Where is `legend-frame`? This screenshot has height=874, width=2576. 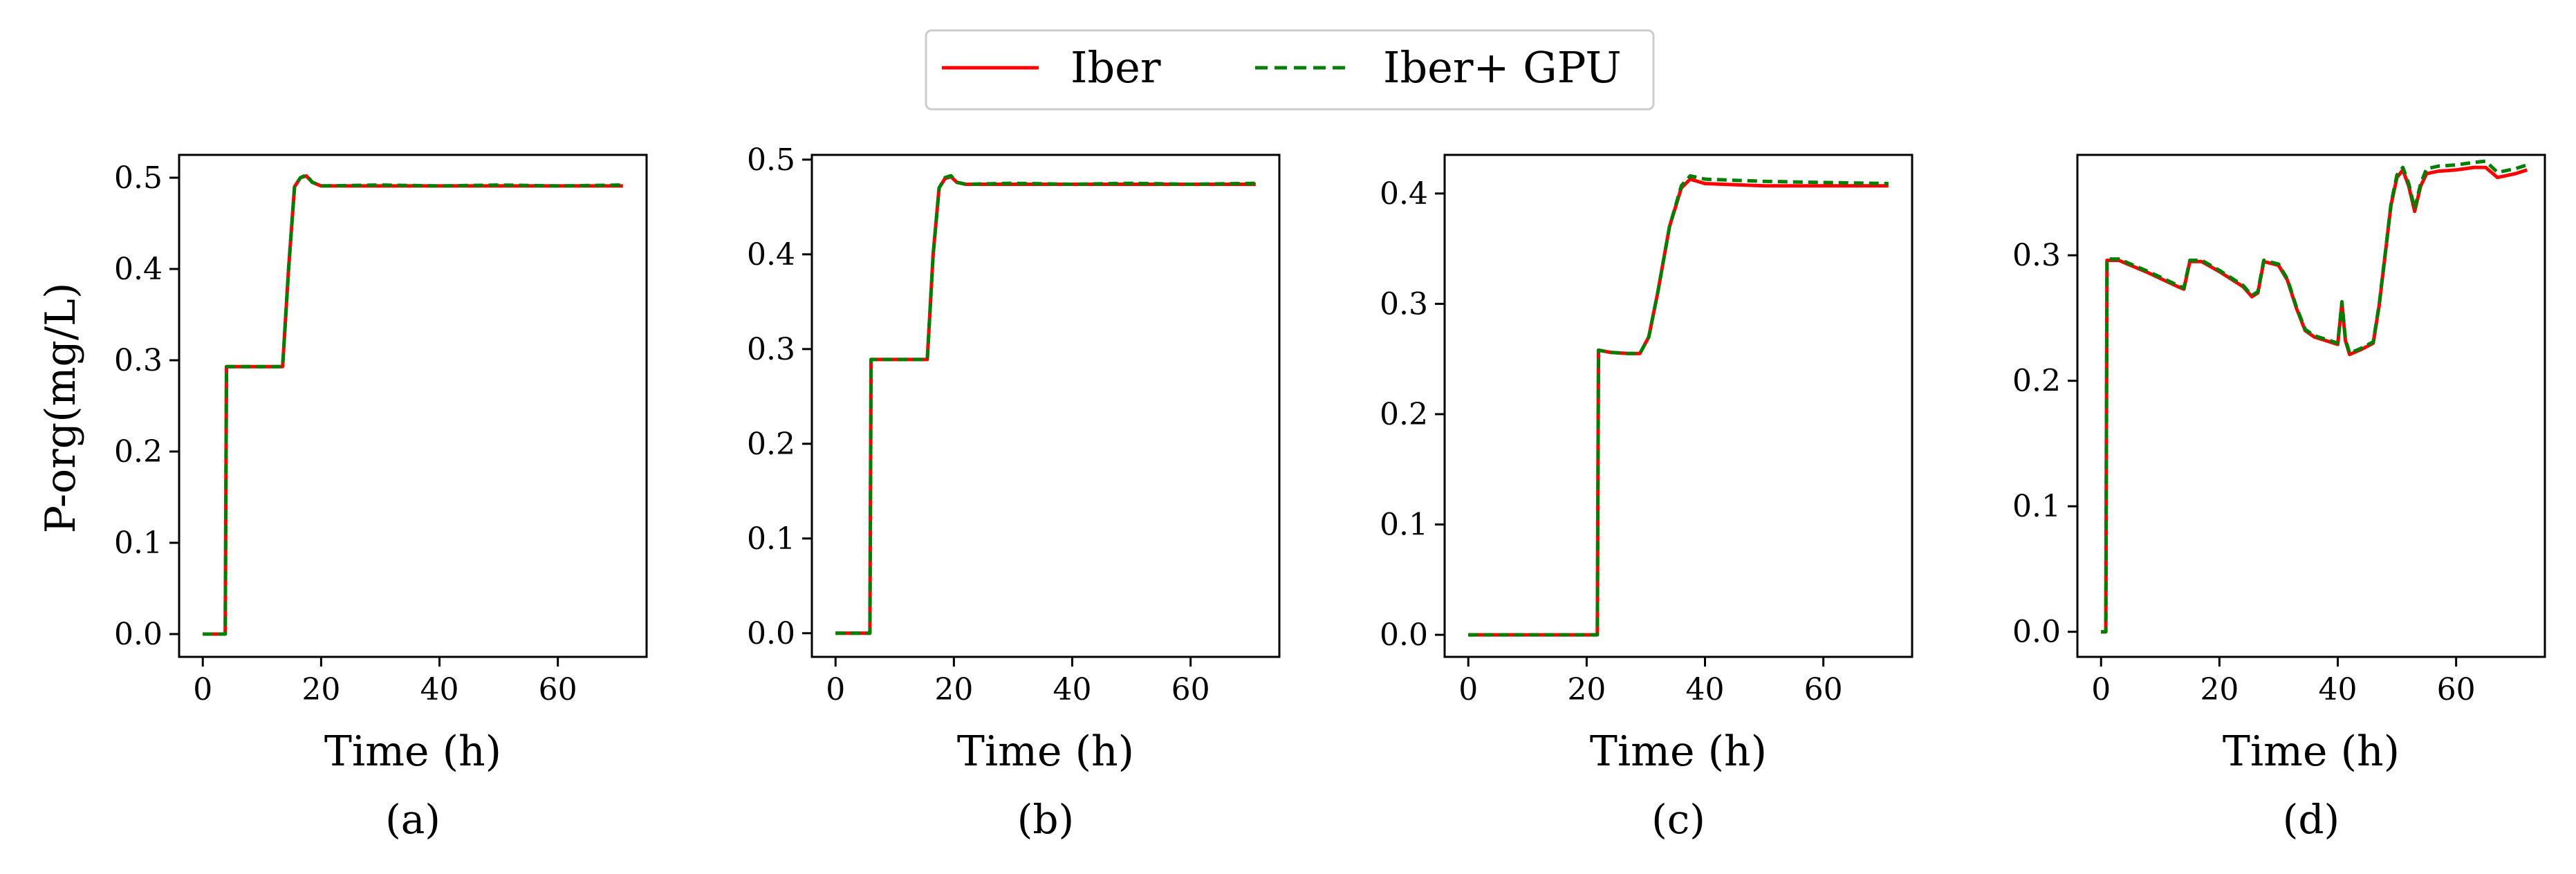 legend-frame is located at coordinates (1290, 70).